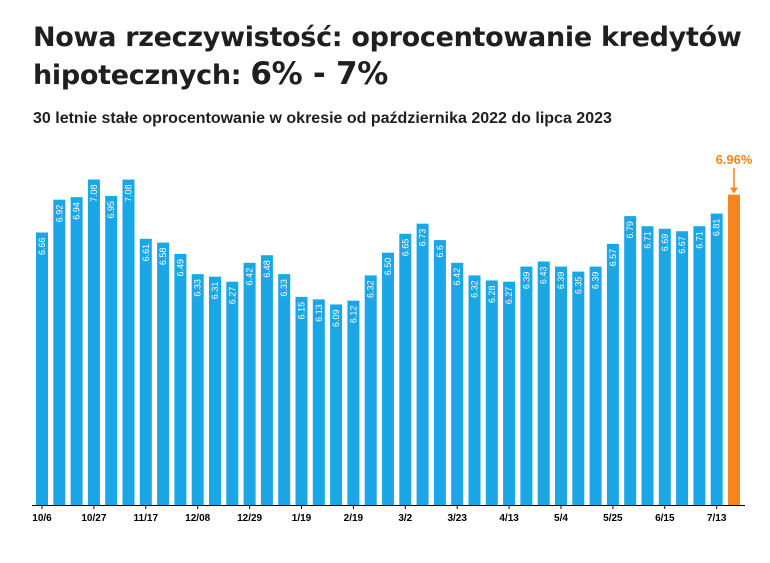  What do you see at coordinates (734, 349) in the screenshot?
I see `bar-highlight` at bounding box center [734, 349].